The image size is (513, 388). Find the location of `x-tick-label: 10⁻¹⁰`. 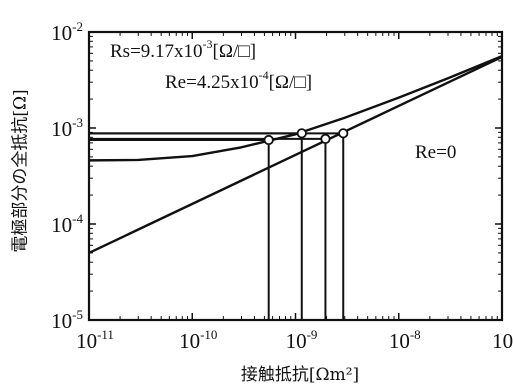

x-tick-label: 10⁻¹⁰ is located at coordinates (198, 340).